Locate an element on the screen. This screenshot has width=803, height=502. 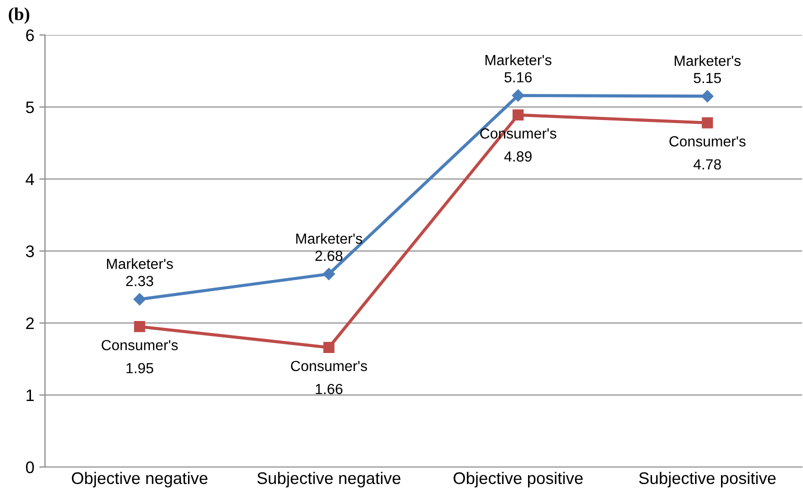
data-label: 4.78 is located at coordinates (707, 164).